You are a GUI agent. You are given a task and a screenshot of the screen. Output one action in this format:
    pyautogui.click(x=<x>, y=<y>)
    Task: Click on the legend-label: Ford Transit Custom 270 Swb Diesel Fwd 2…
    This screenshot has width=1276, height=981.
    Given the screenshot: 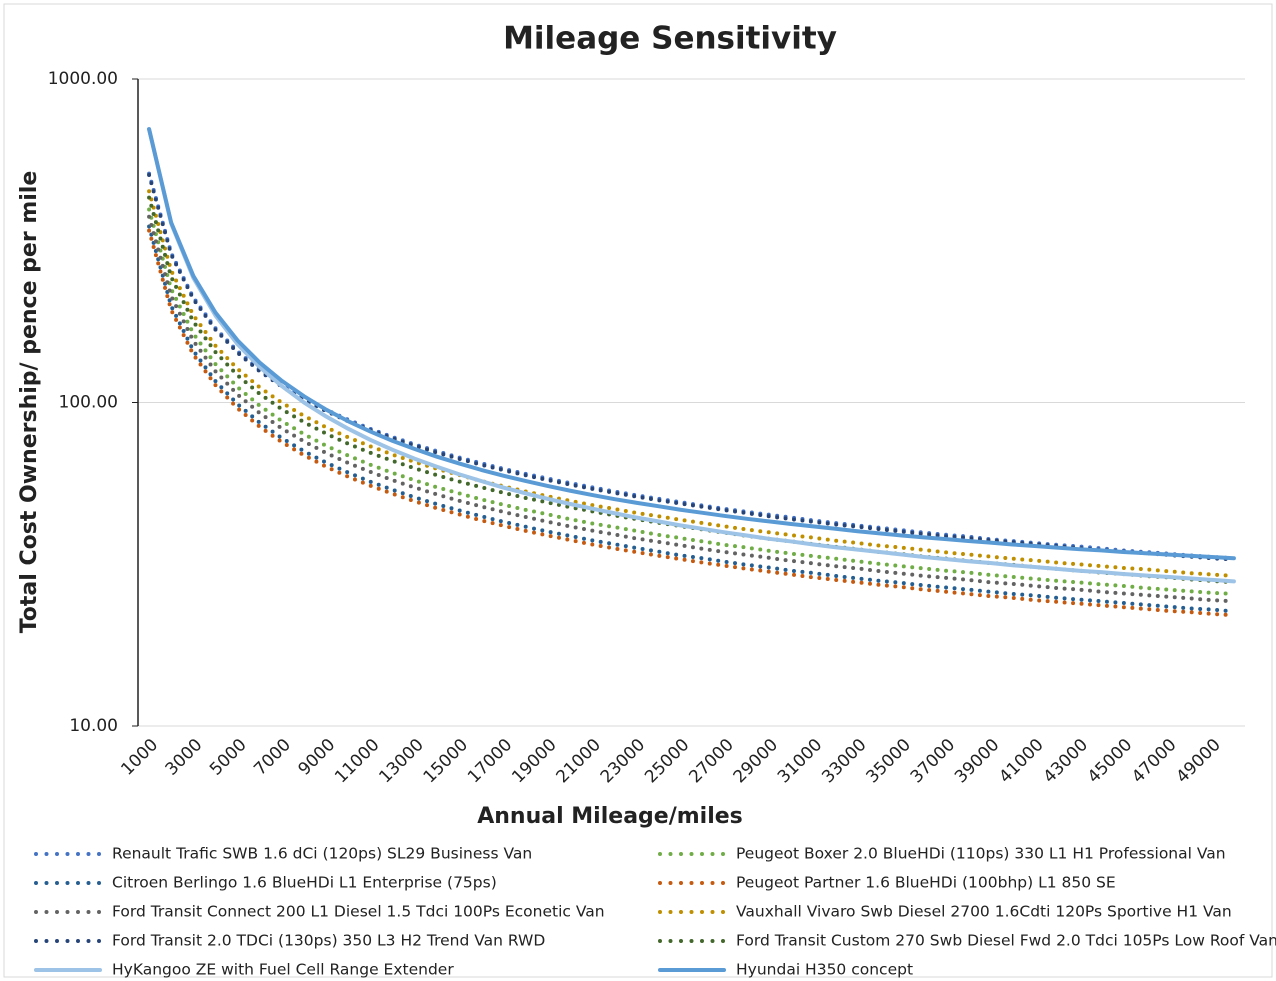 What is the action you would take?
    pyautogui.click(x=1006, y=941)
    